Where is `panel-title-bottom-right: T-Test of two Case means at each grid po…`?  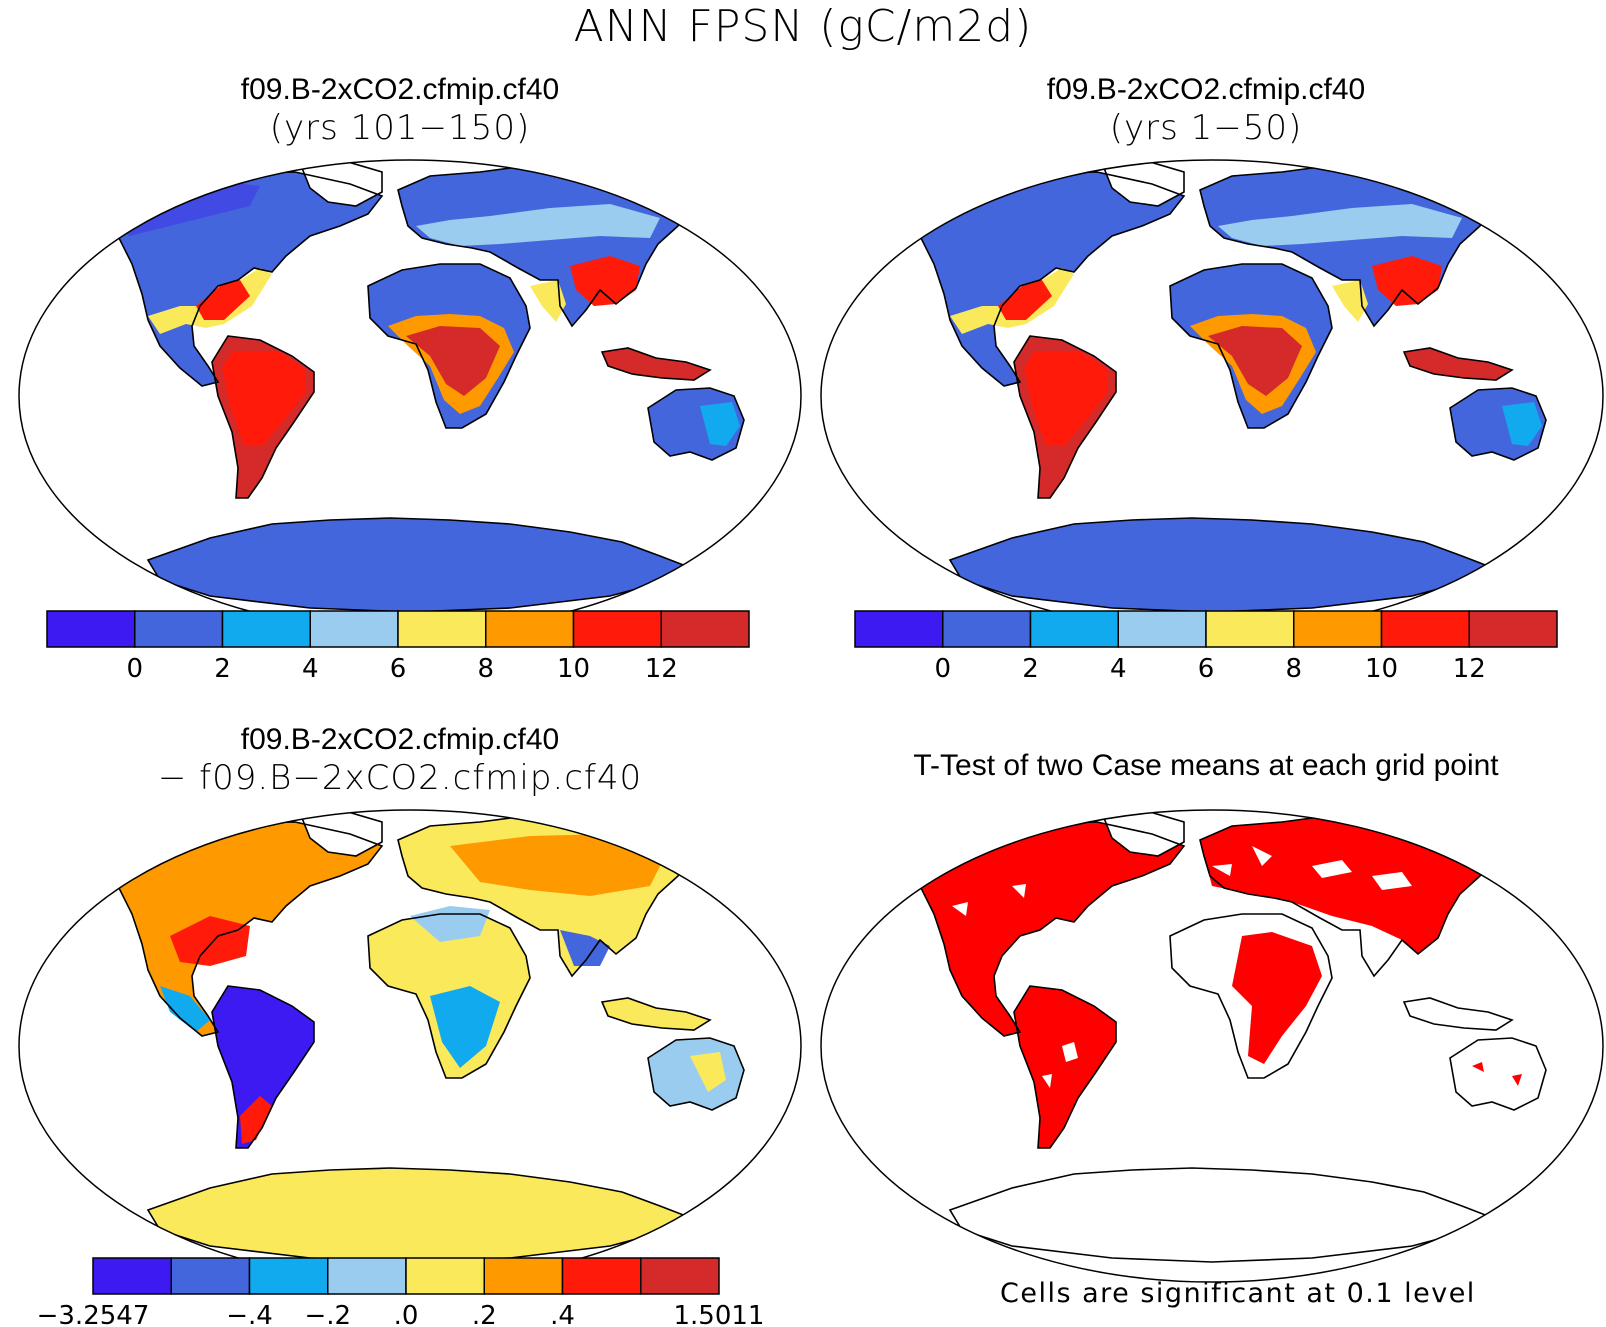 panel-title-bottom-right: T-Test of two Case means at each grid po… is located at coordinates (1206, 766).